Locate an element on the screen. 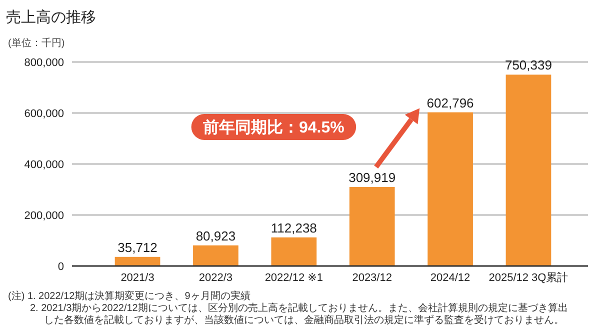 Image resolution: width=589 pixels, height=328 pixels. y-tick-label: 600,000 is located at coordinates (44, 114).